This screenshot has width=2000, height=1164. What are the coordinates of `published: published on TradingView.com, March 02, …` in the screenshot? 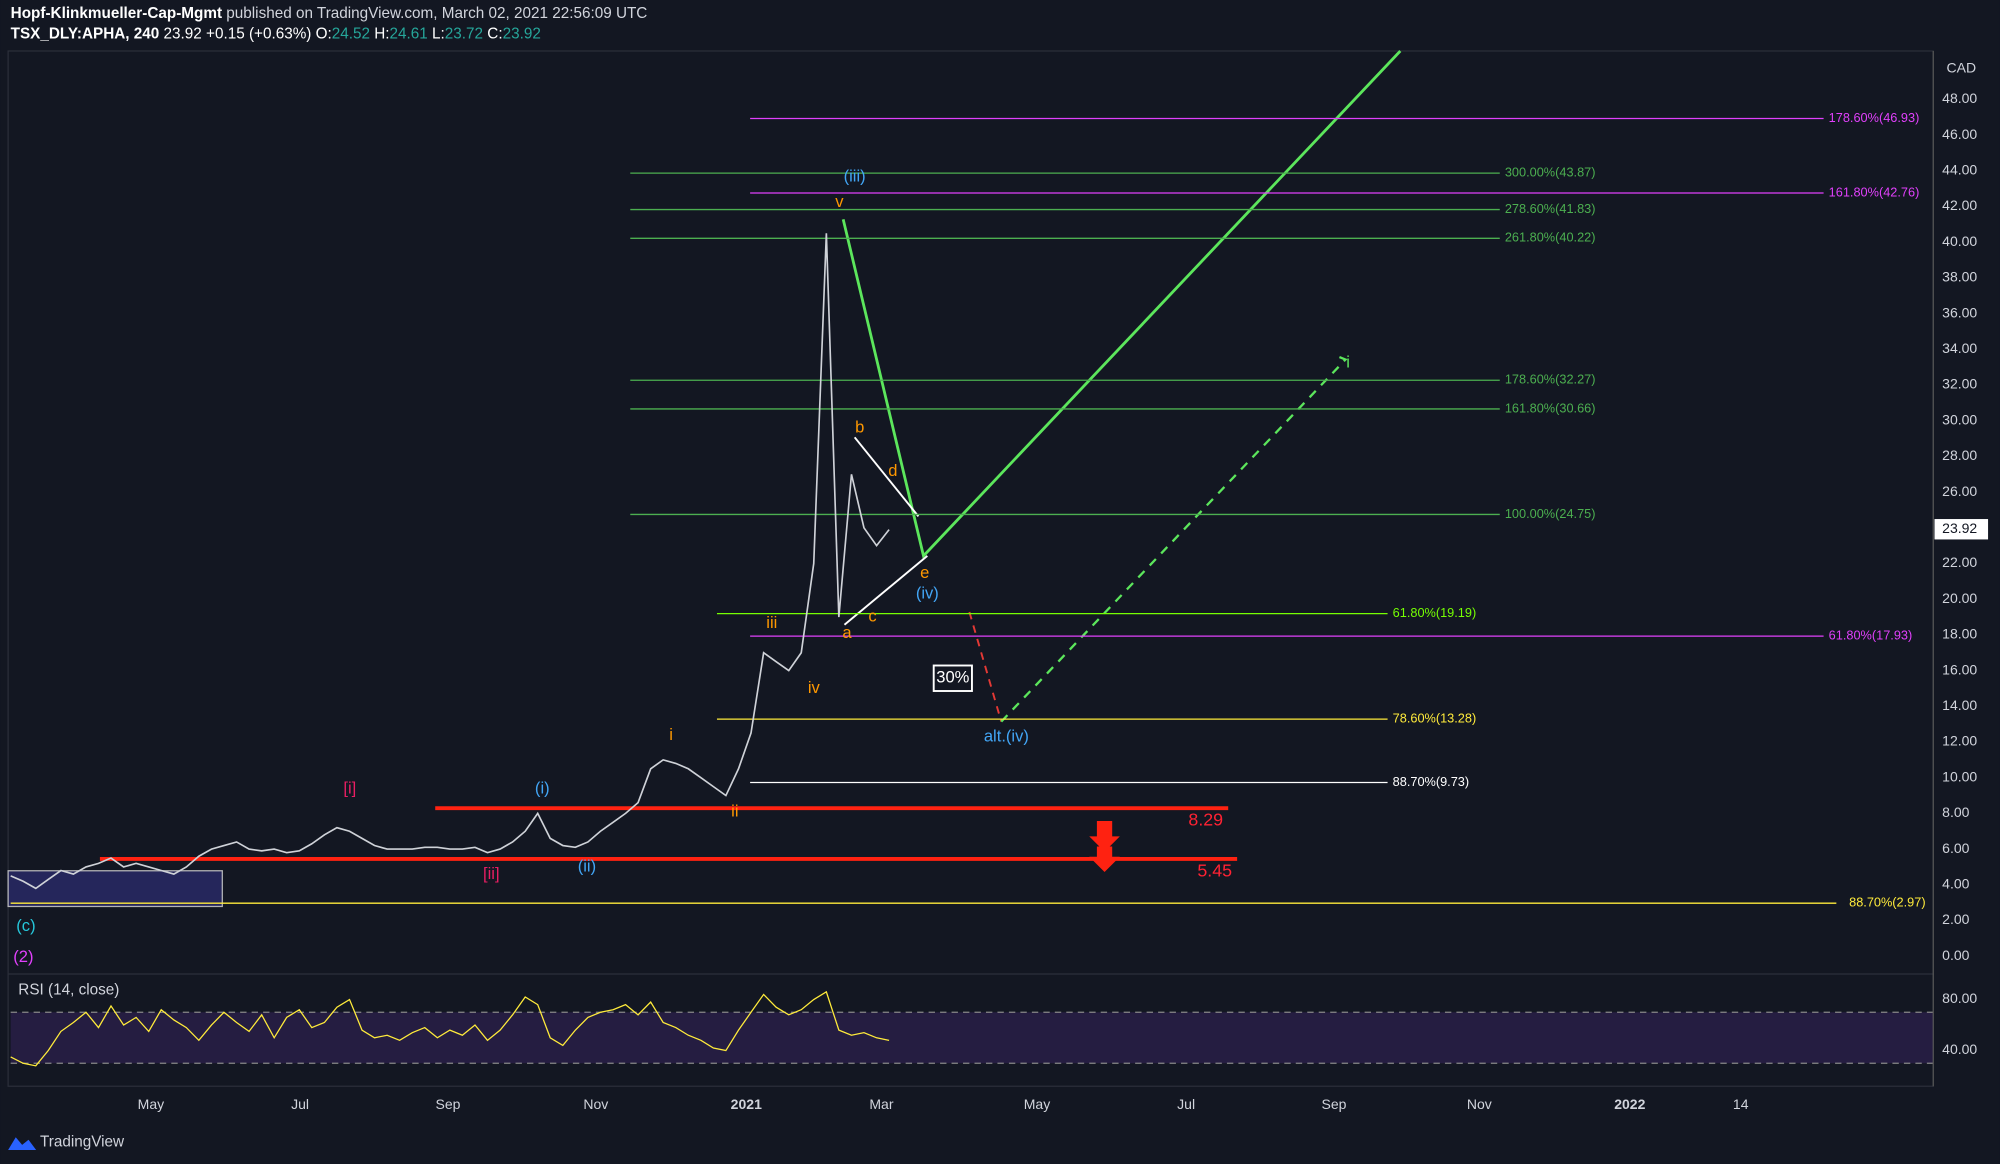 It's located at (436, 13).